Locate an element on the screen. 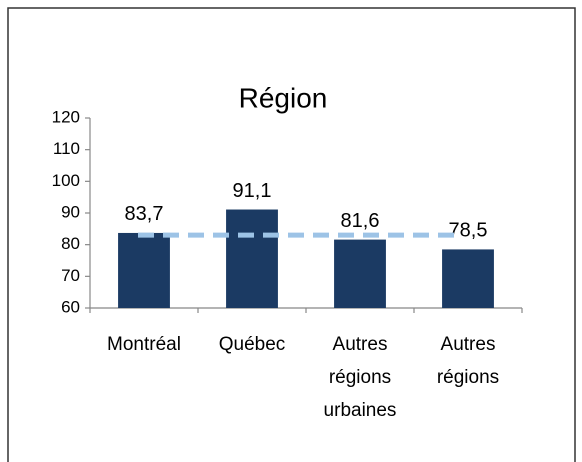  x-tick-label: Québec is located at coordinates (252, 344).